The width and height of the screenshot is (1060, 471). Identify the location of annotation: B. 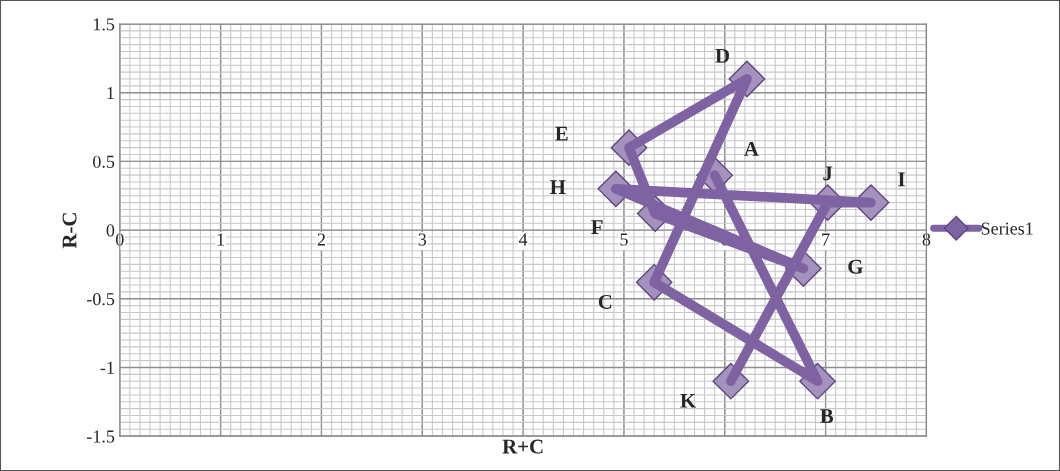
(827, 416).